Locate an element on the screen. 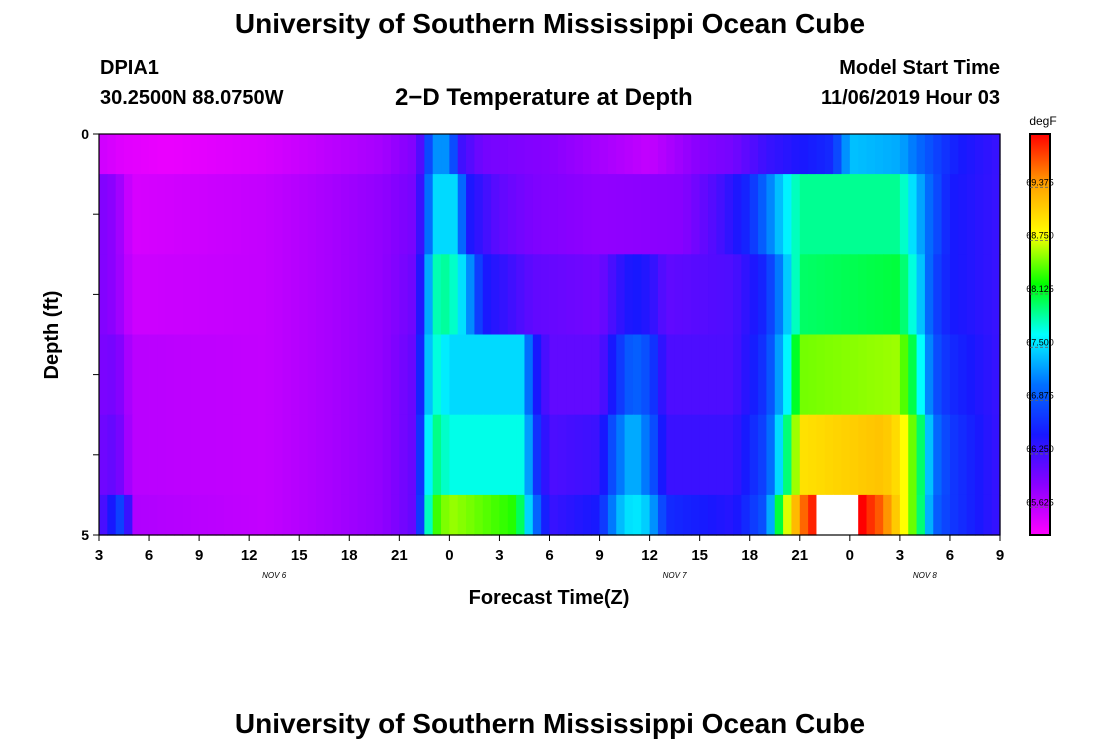 This screenshot has width=1100, height=750. x-tick-label: 6 is located at coordinates (950, 555).